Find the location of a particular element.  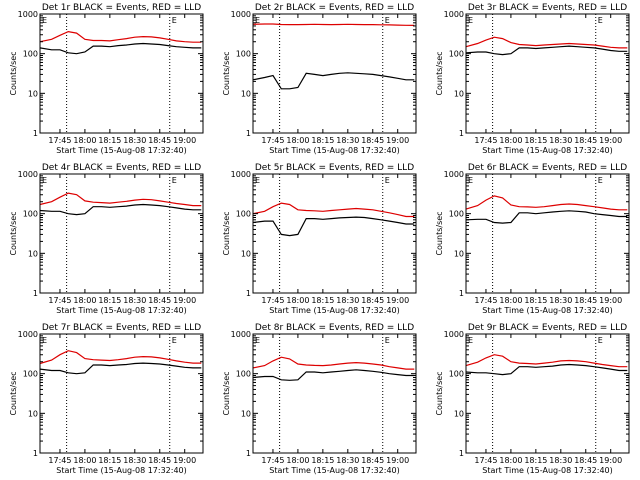

panel-title: Det 1r BLACK = Events, RED = LLD is located at coordinates (121, 8).